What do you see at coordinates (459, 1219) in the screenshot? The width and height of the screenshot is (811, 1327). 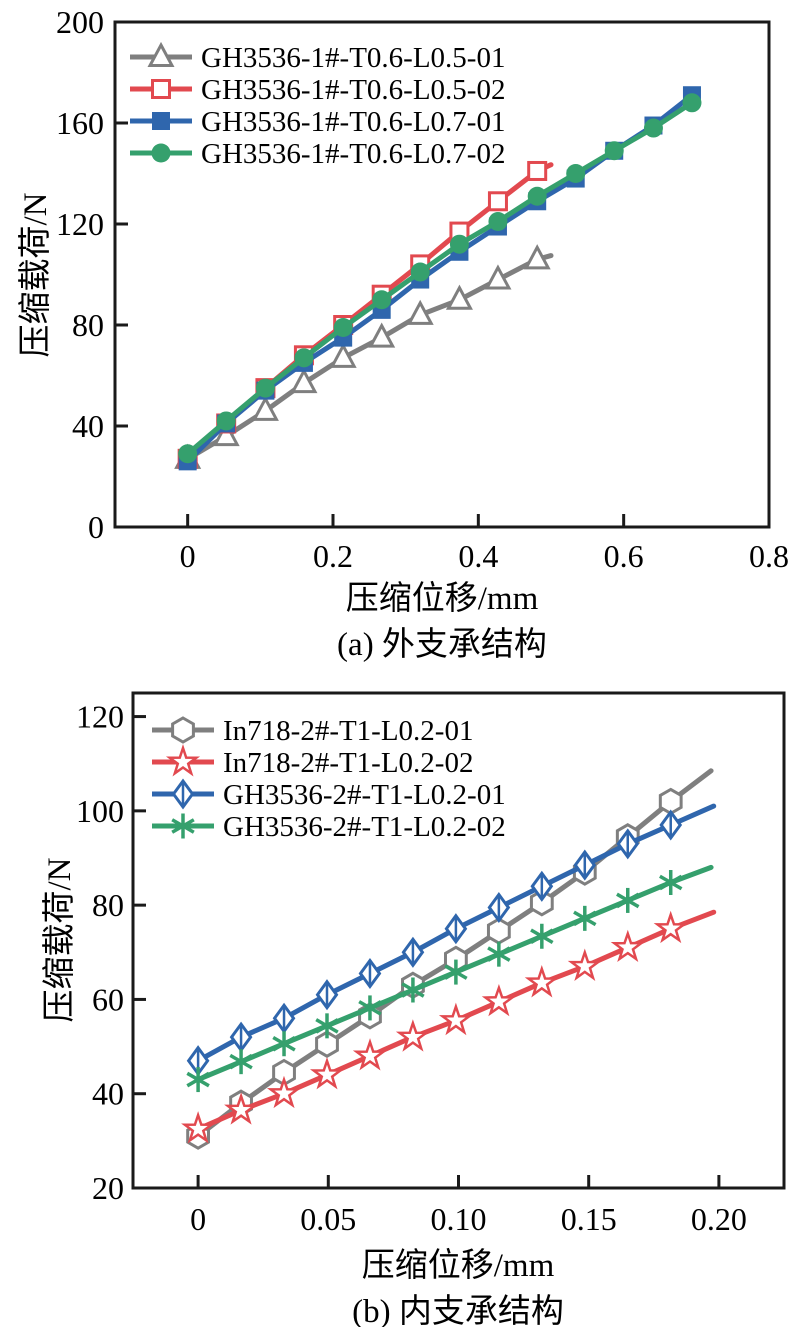 I see `x-tick-label: 0.10` at bounding box center [459, 1219].